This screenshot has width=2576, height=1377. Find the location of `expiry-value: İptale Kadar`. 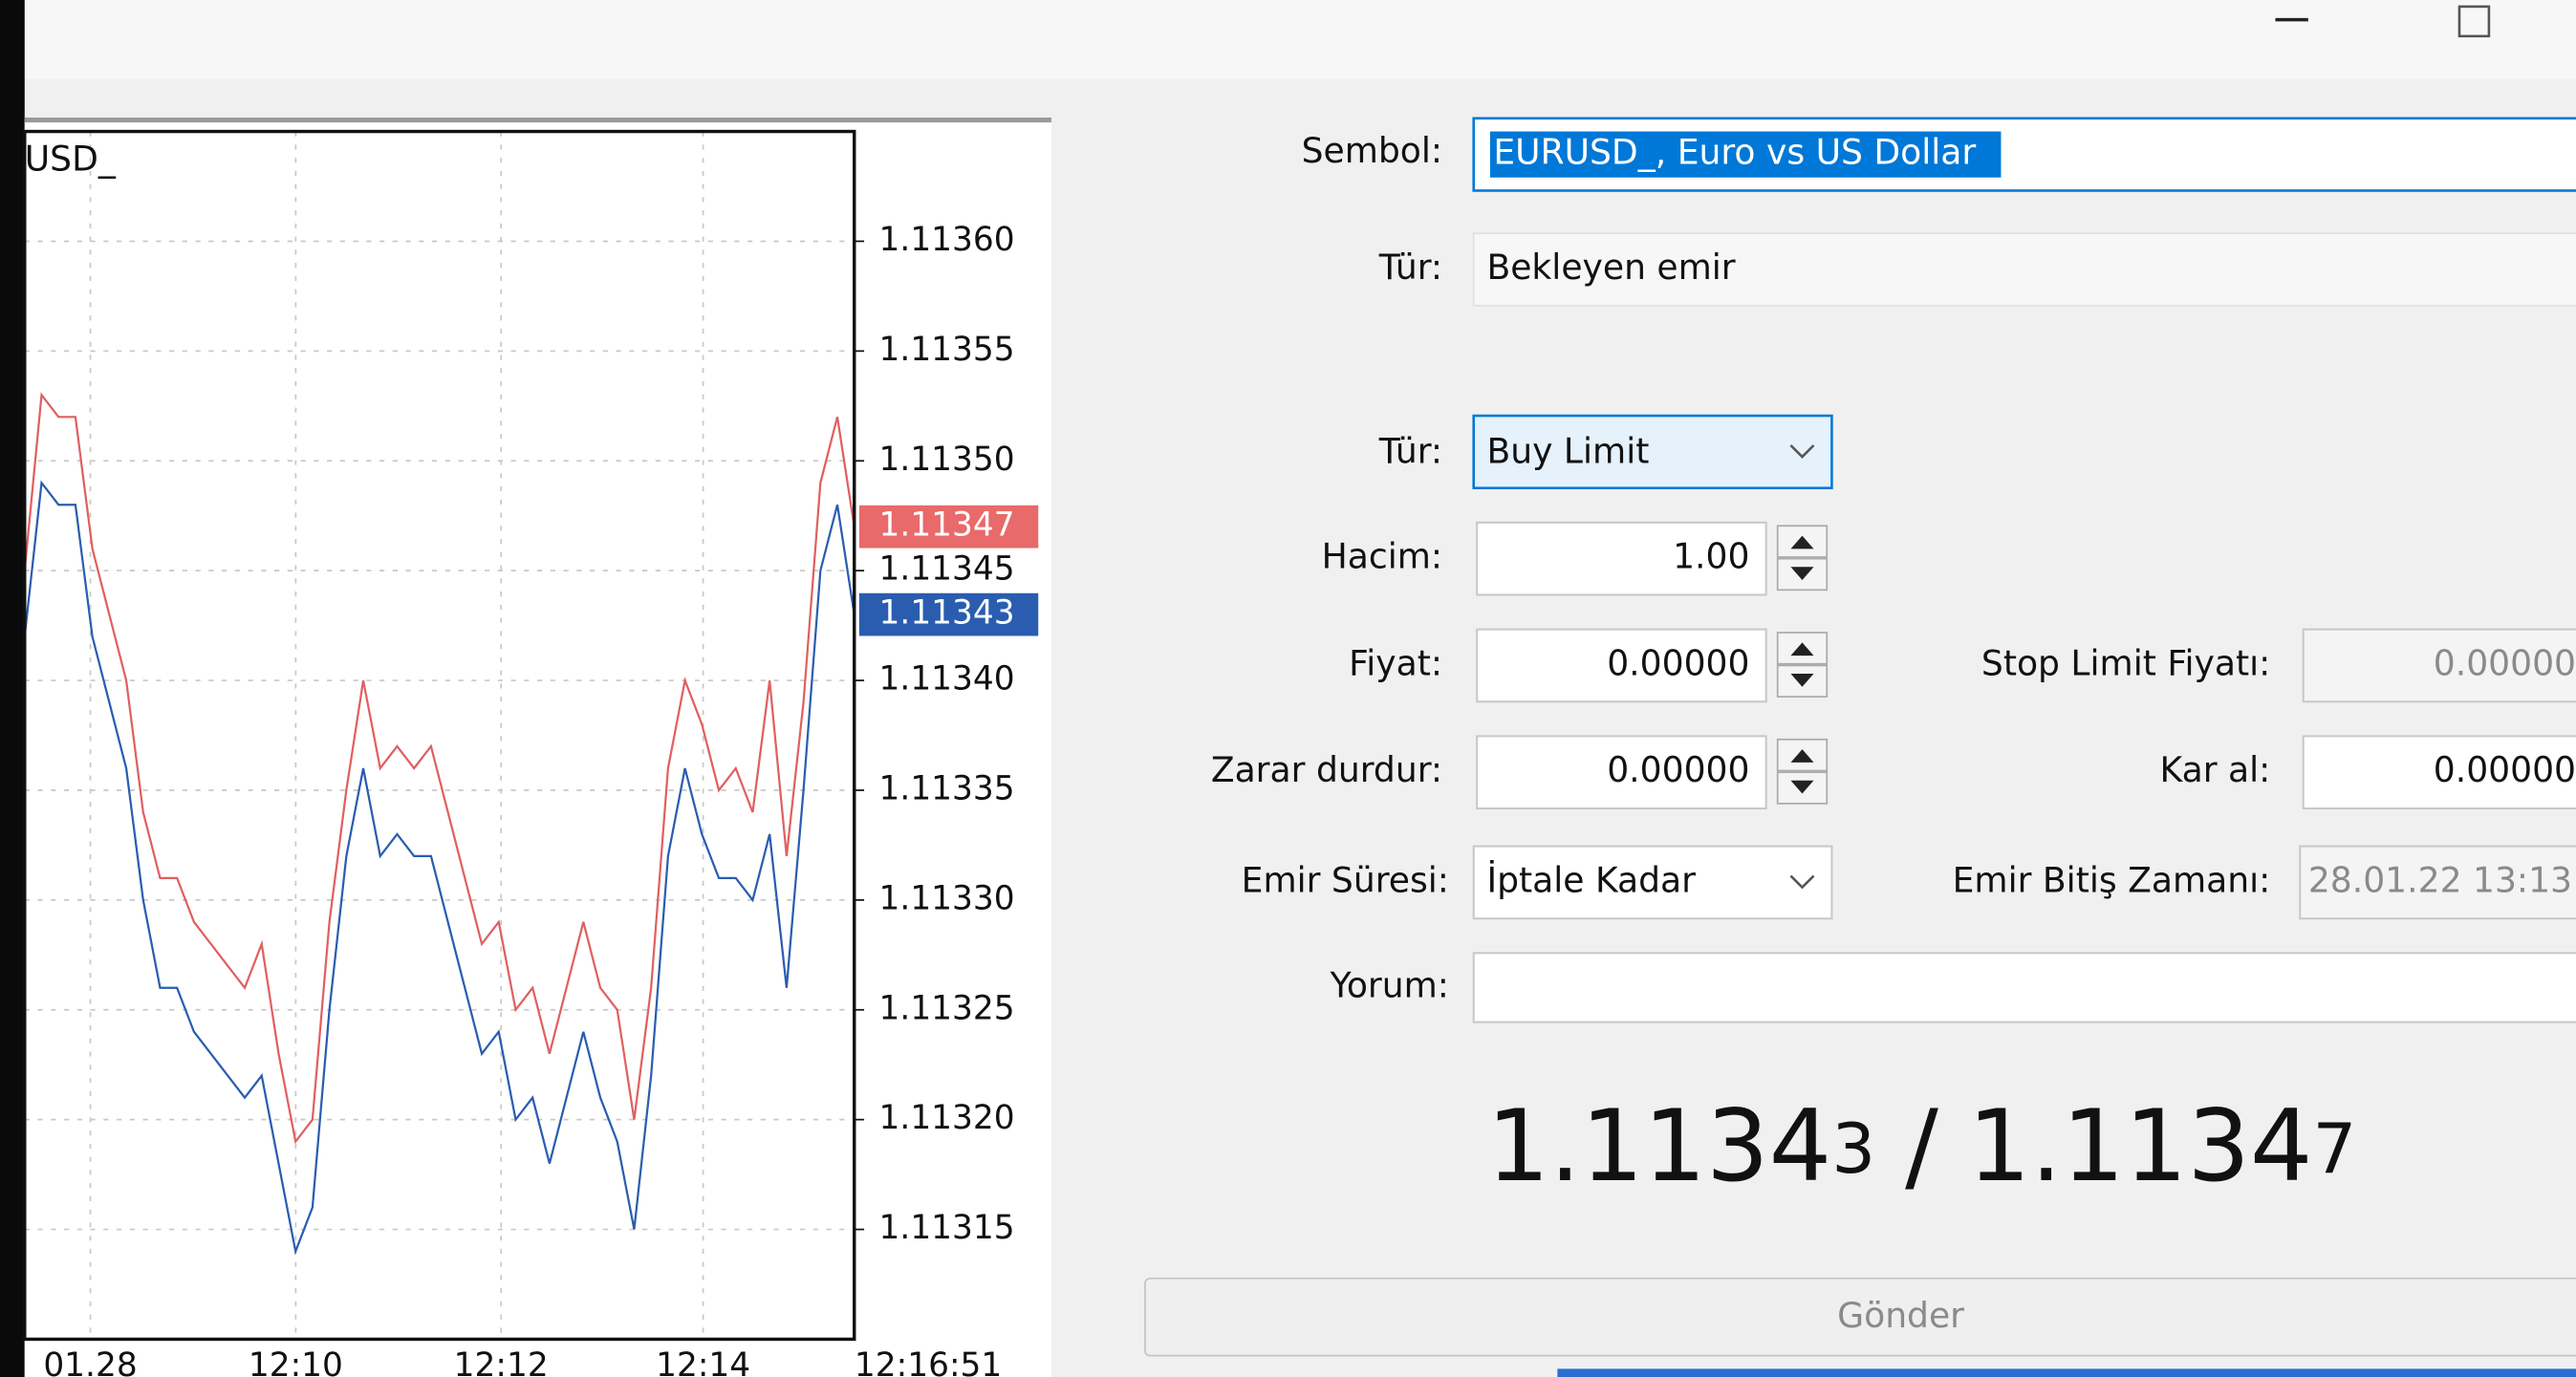

expiry-value: İptale Kadar is located at coordinates (1591, 879).